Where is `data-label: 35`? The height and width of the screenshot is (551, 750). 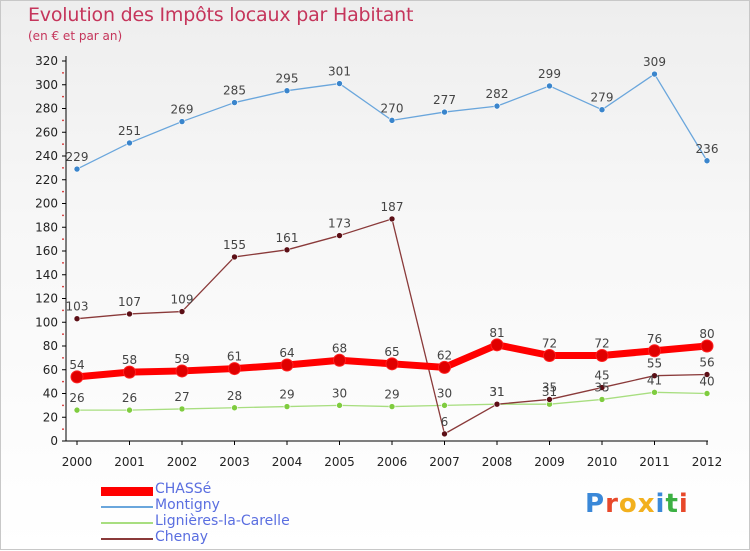
data-label: 35 is located at coordinates (601, 387).